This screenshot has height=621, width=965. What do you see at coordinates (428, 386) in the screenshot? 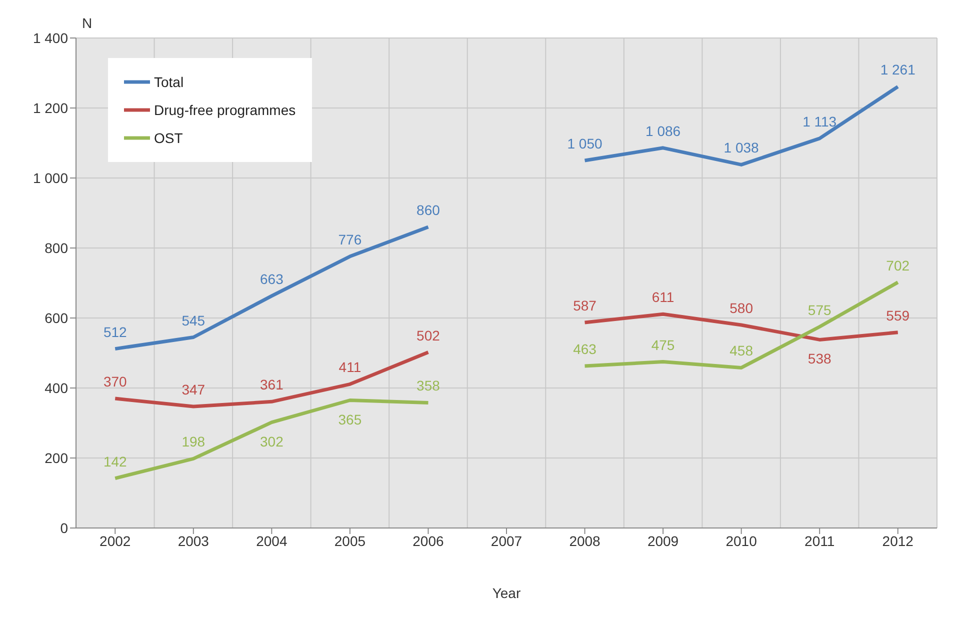
I see `data-label: 358` at bounding box center [428, 386].